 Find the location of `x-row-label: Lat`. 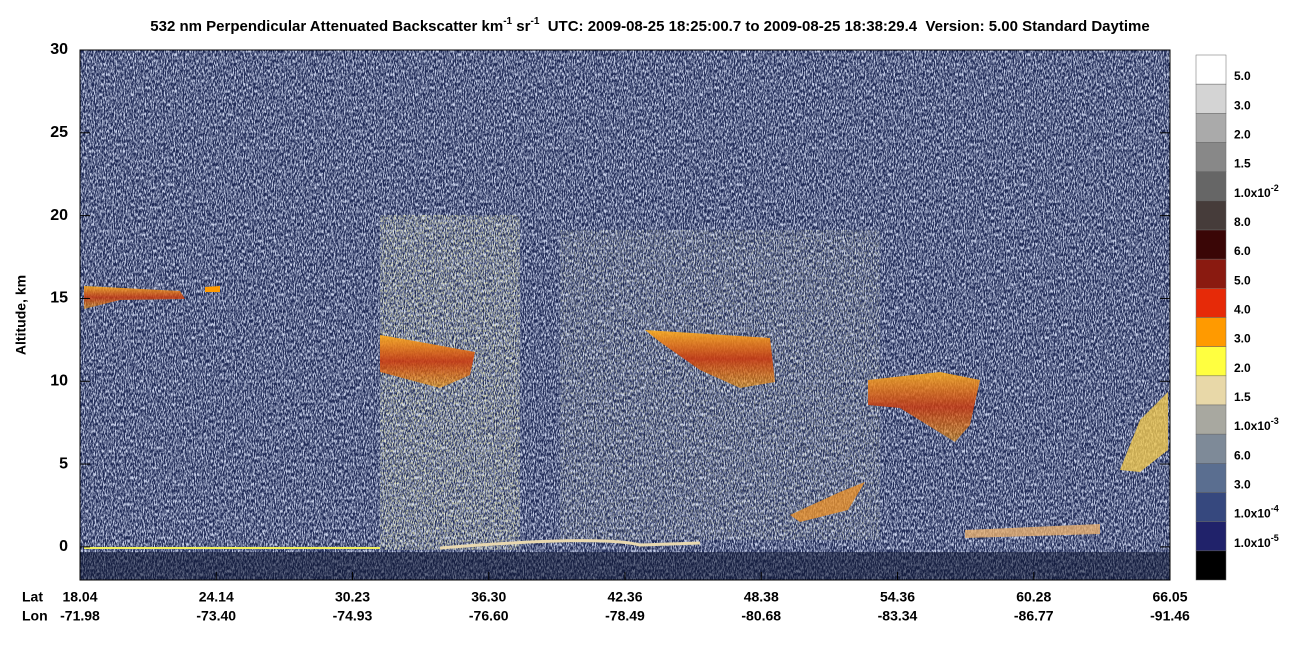

x-row-label: Lat is located at coordinates (32, 597).